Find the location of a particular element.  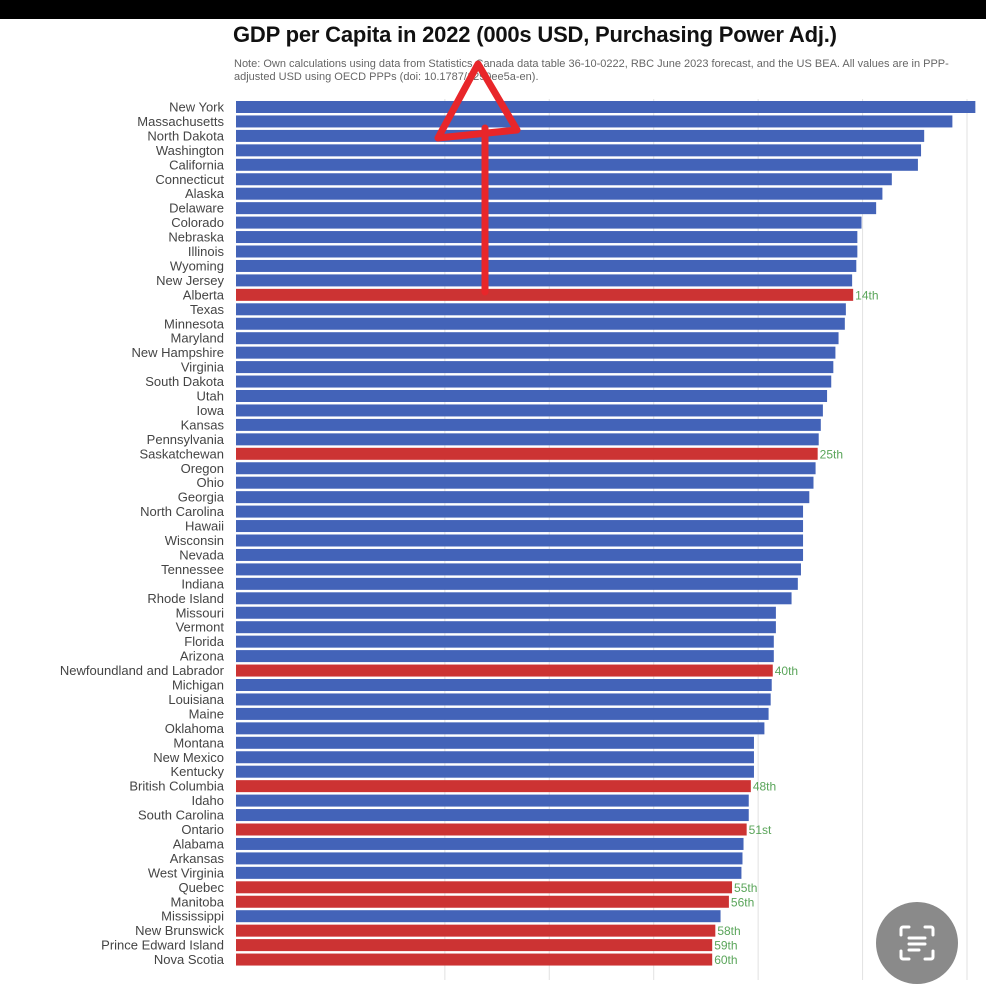

category-label: New Mexico is located at coordinates (188, 757).